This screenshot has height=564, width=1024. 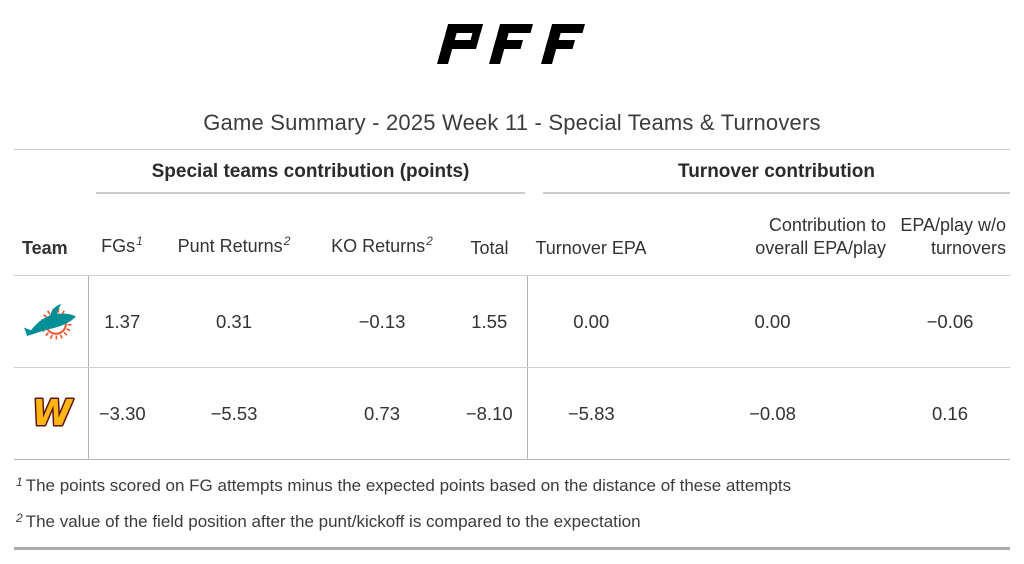 What do you see at coordinates (307, 172) in the screenshot?
I see `group-header-special-teams: Special teams contribution (points)` at bounding box center [307, 172].